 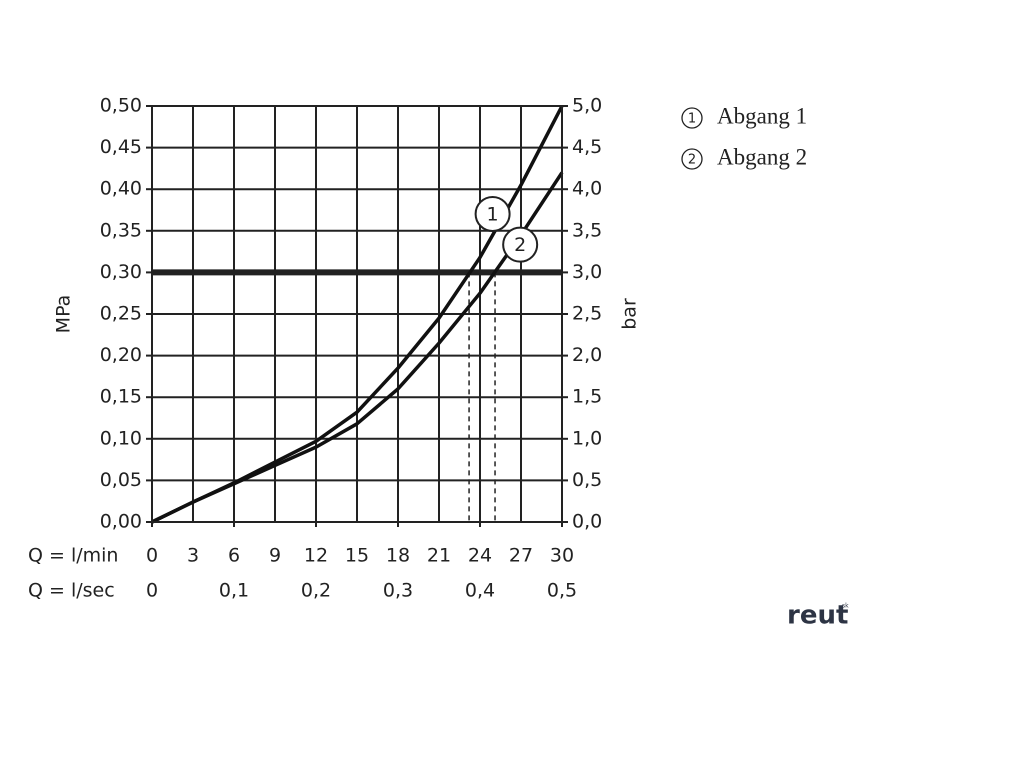 I want to click on y-axis-title: MPa, so click(x=64, y=314).